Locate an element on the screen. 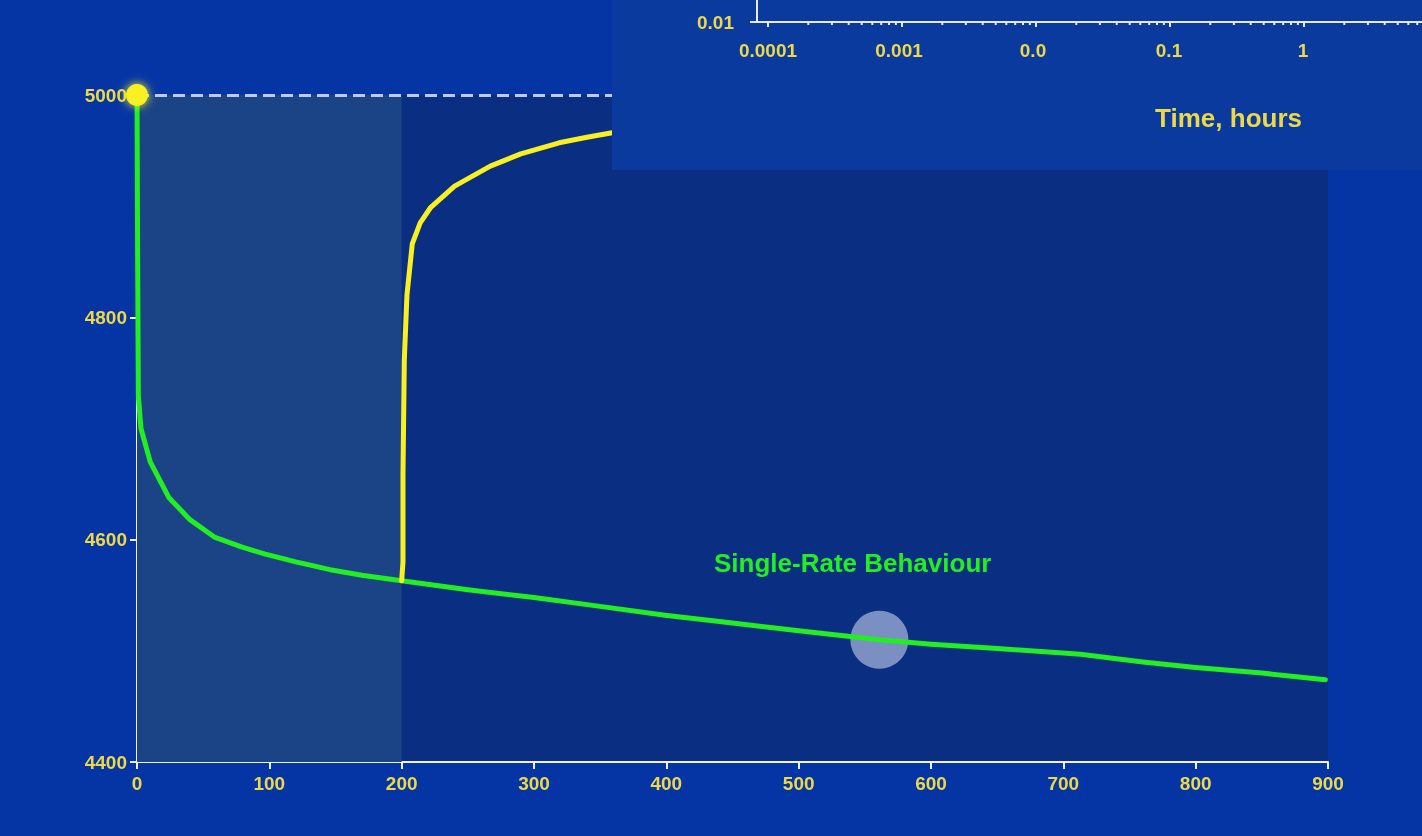  text: 1 is located at coordinates (1303, 51).